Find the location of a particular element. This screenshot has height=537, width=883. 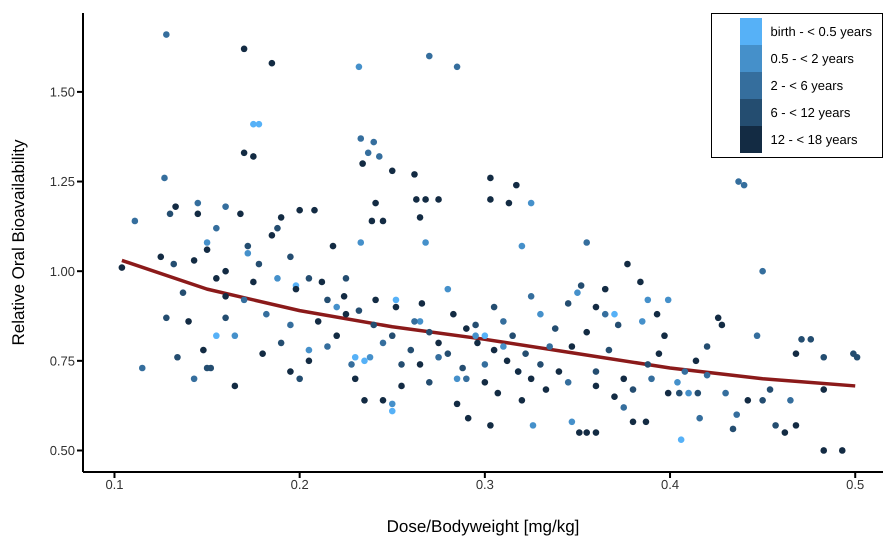

x-tick-label: 0.3 is located at coordinates (485, 484).